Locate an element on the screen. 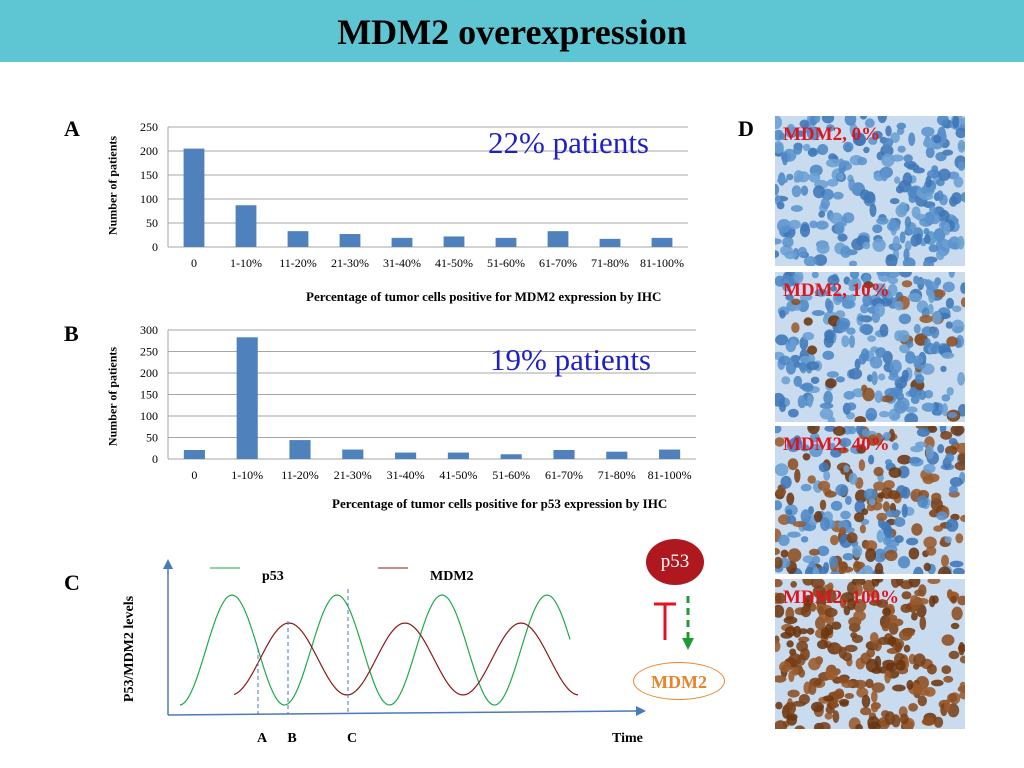 The width and height of the screenshot is (1024, 768). x-tick-label: 81-100% is located at coordinates (670, 475).